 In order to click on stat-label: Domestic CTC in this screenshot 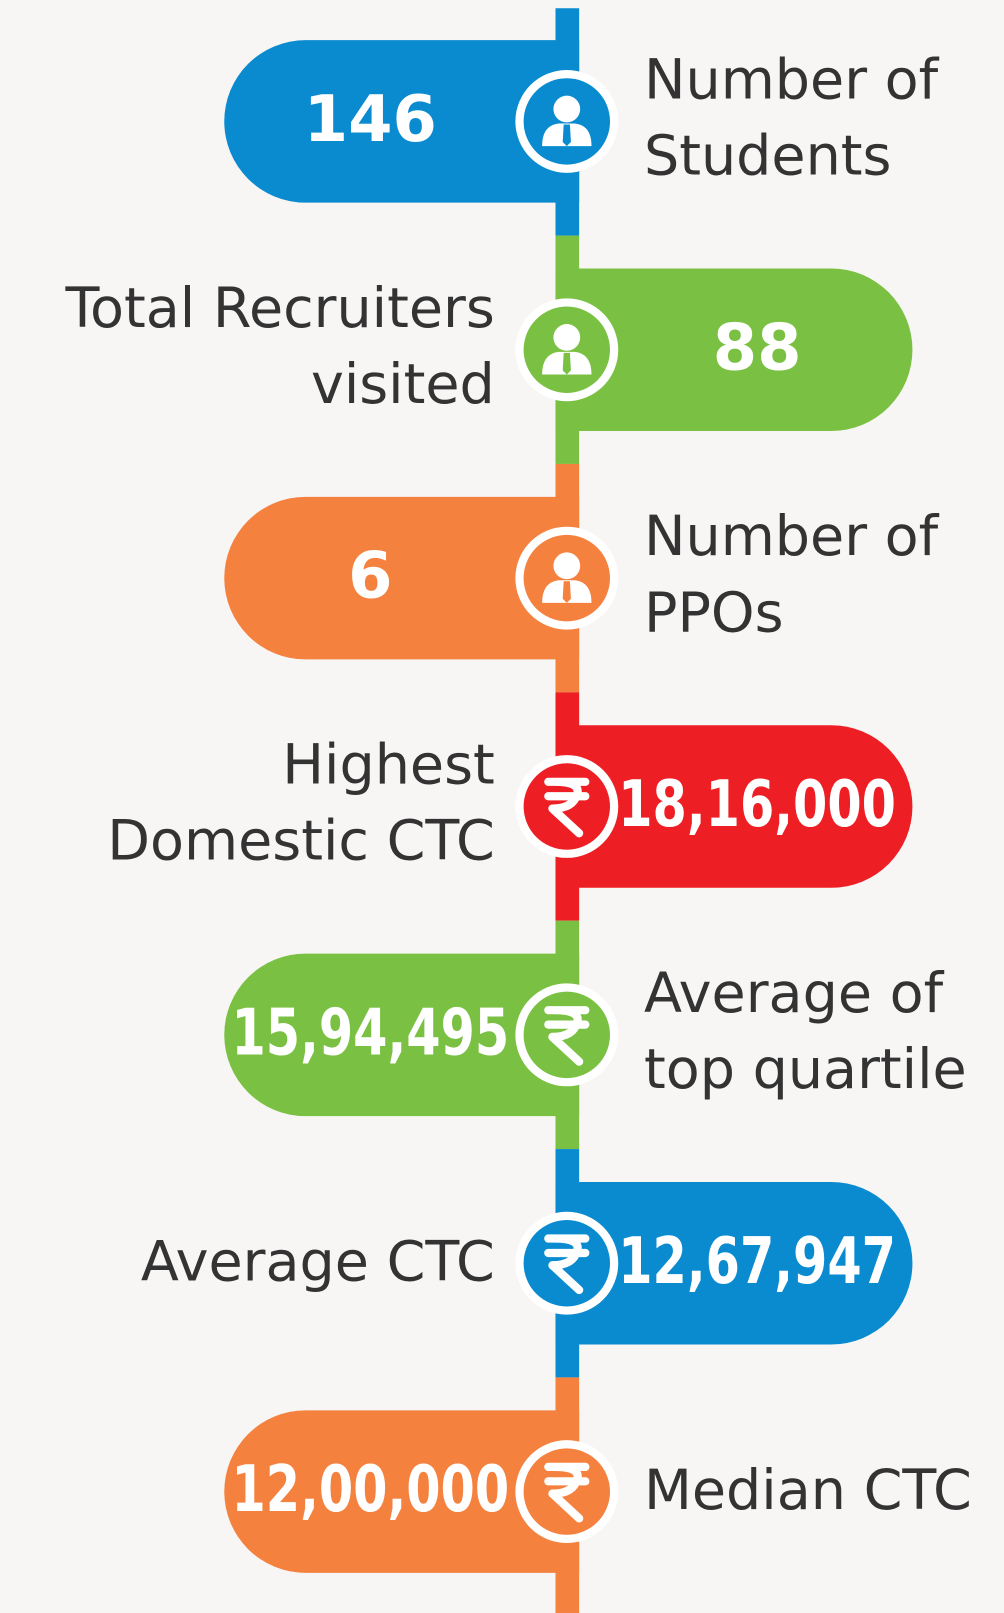, I will do `click(301, 841)`.